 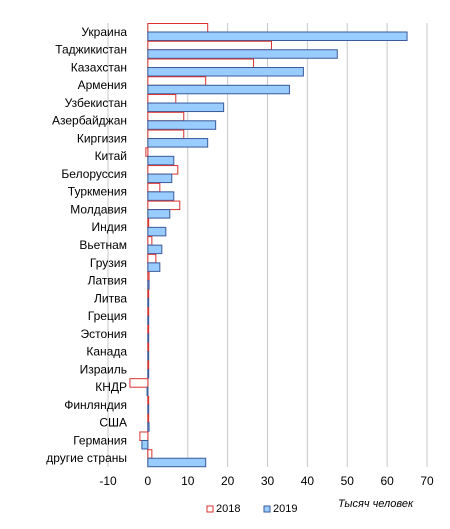 I want to click on x-tick-label: 20, so click(x=228, y=481).